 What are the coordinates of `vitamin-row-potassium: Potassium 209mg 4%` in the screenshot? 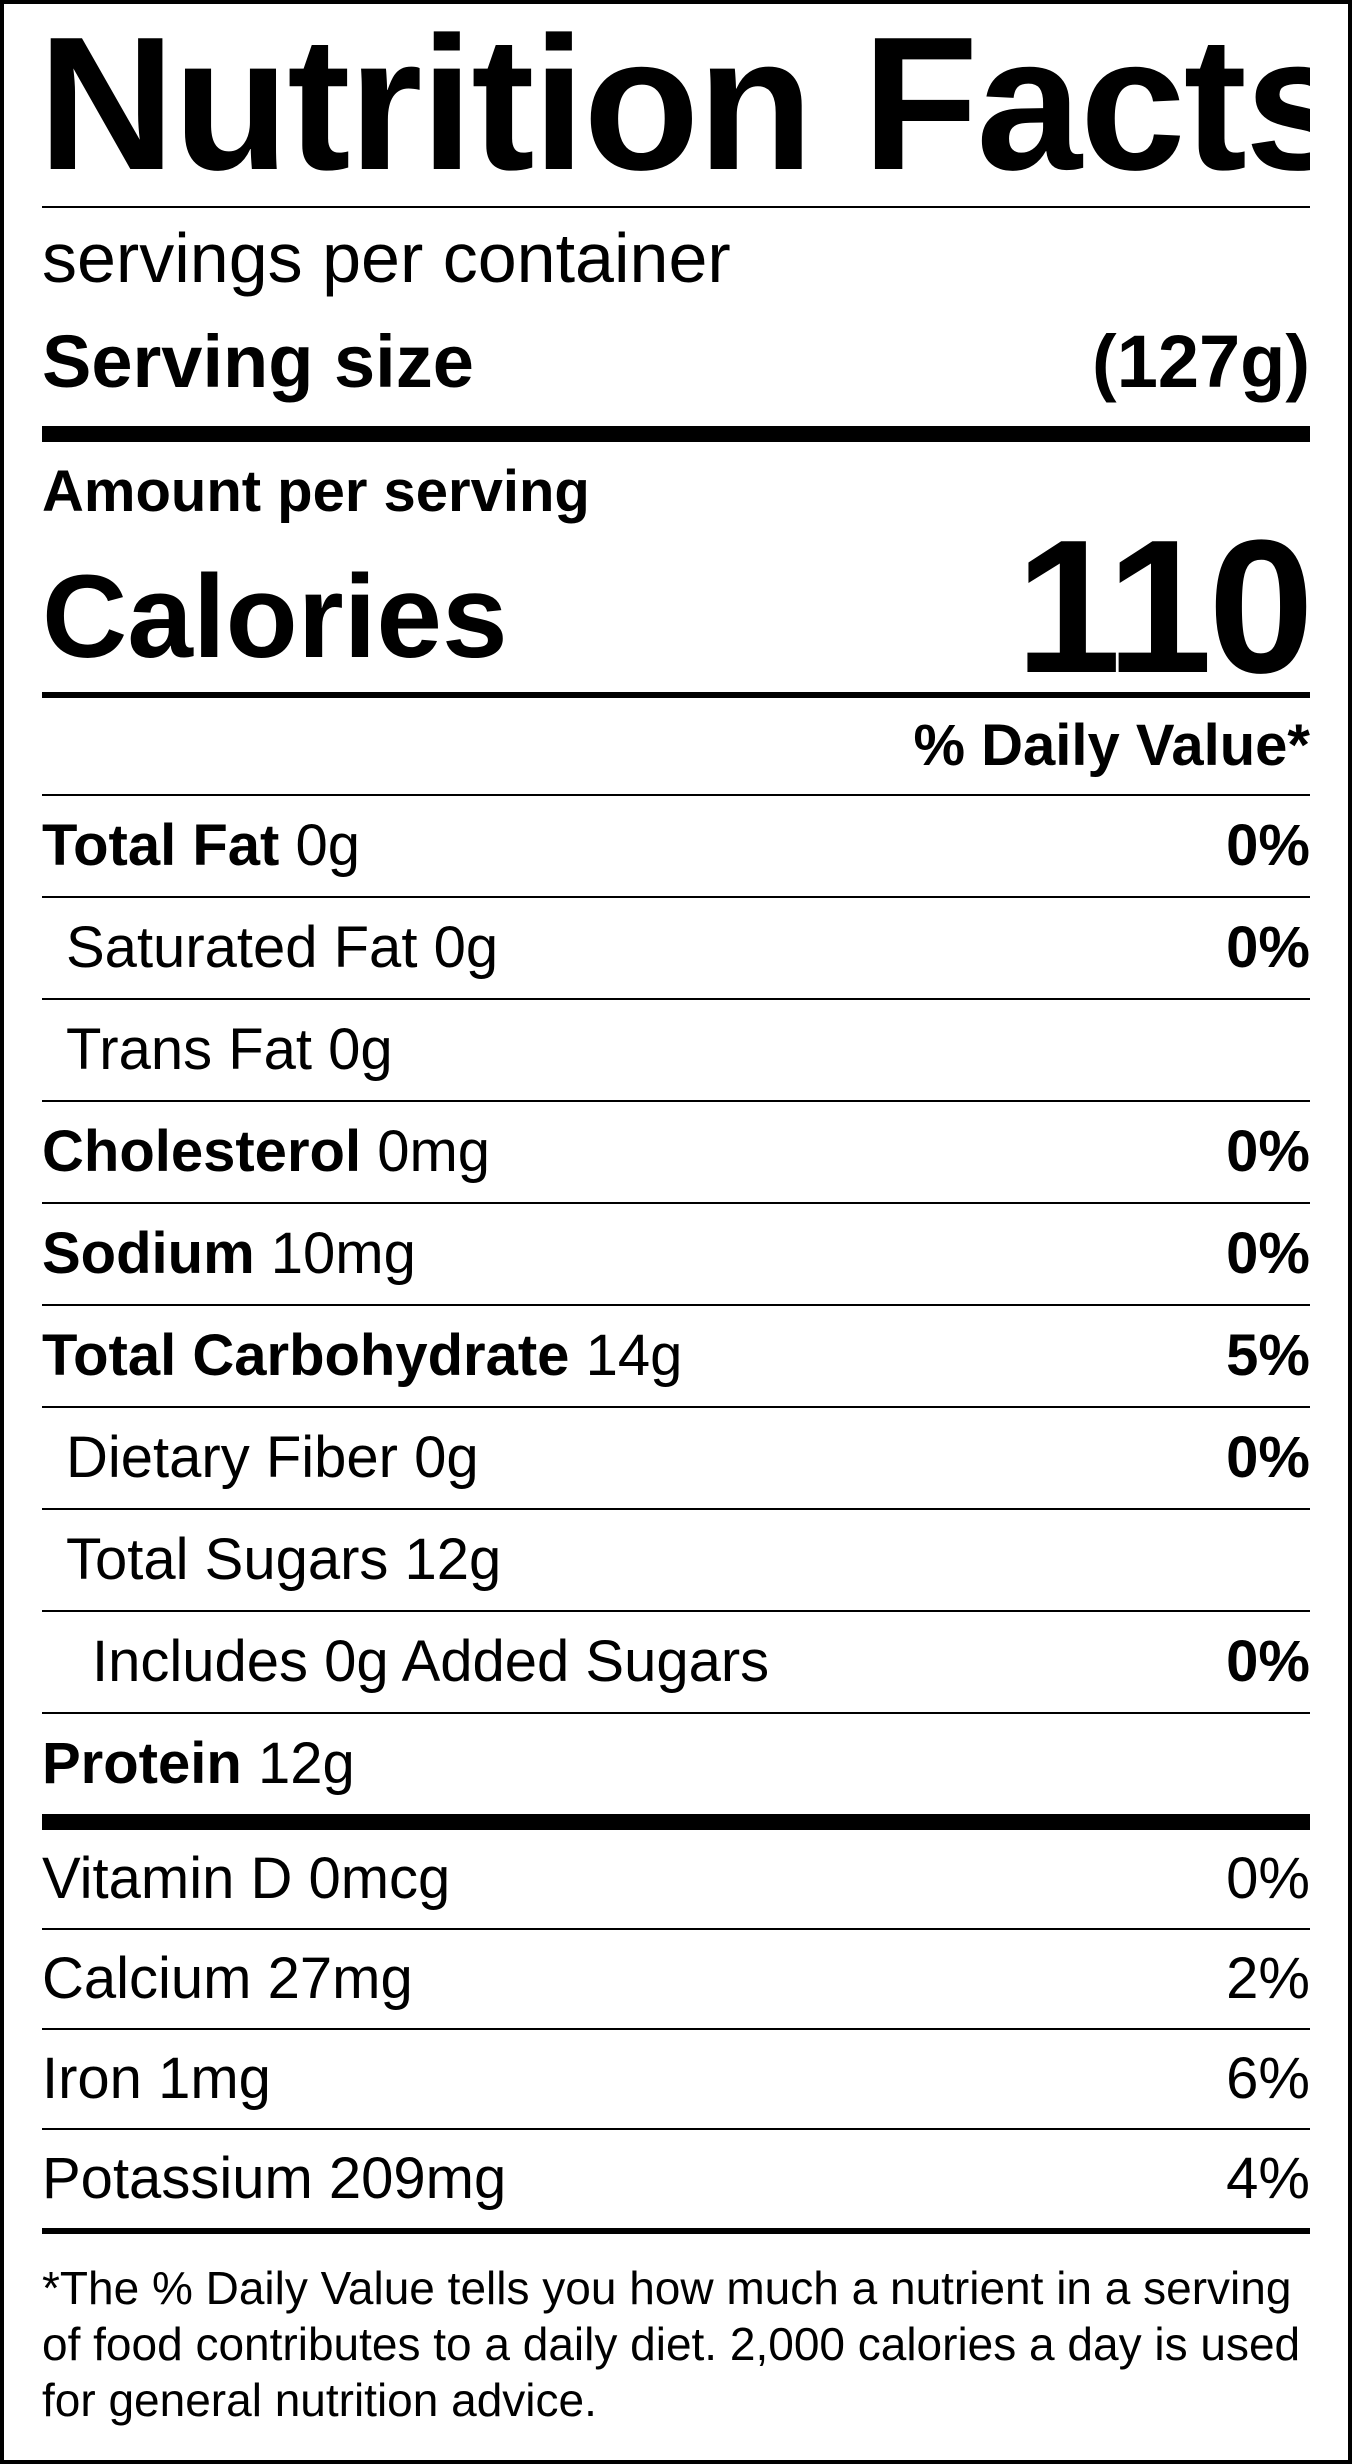 It's located at (676, 2179).